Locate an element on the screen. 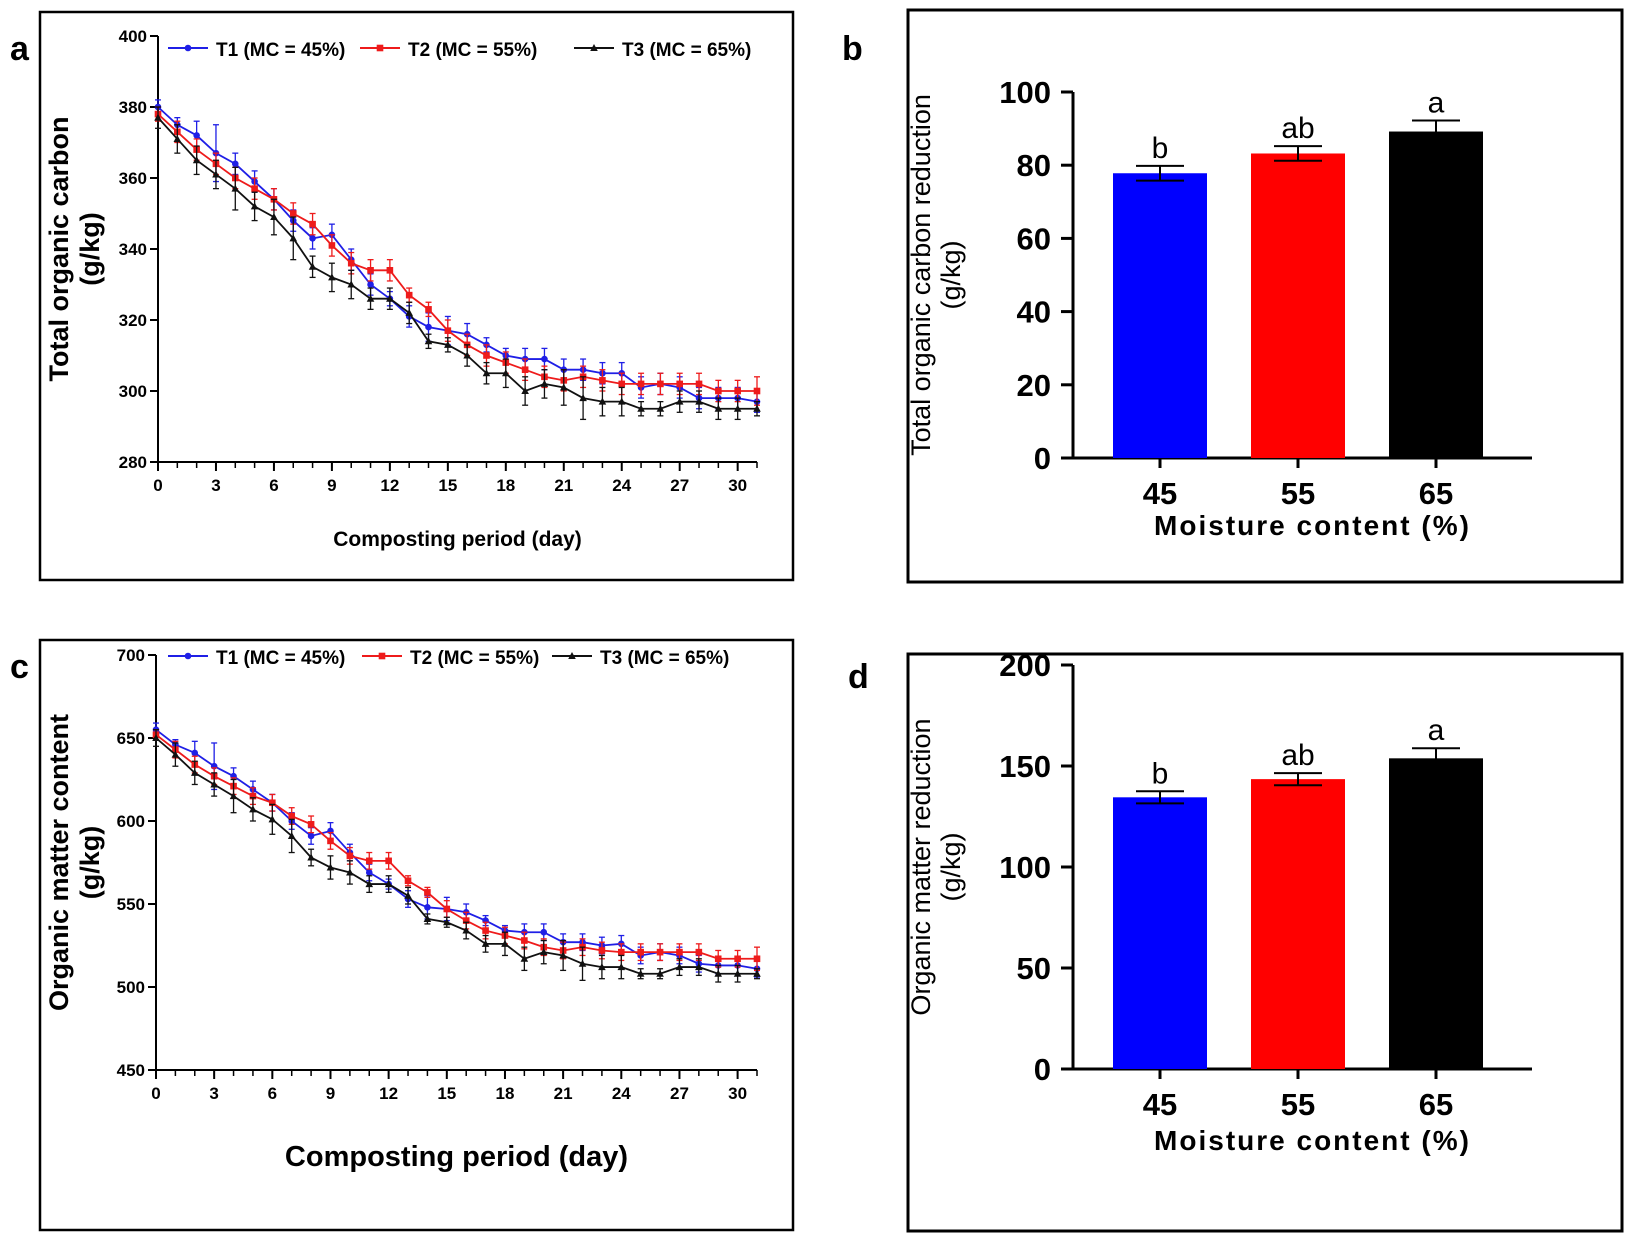  b-y-tick-label: 100 is located at coordinates (1025, 92).